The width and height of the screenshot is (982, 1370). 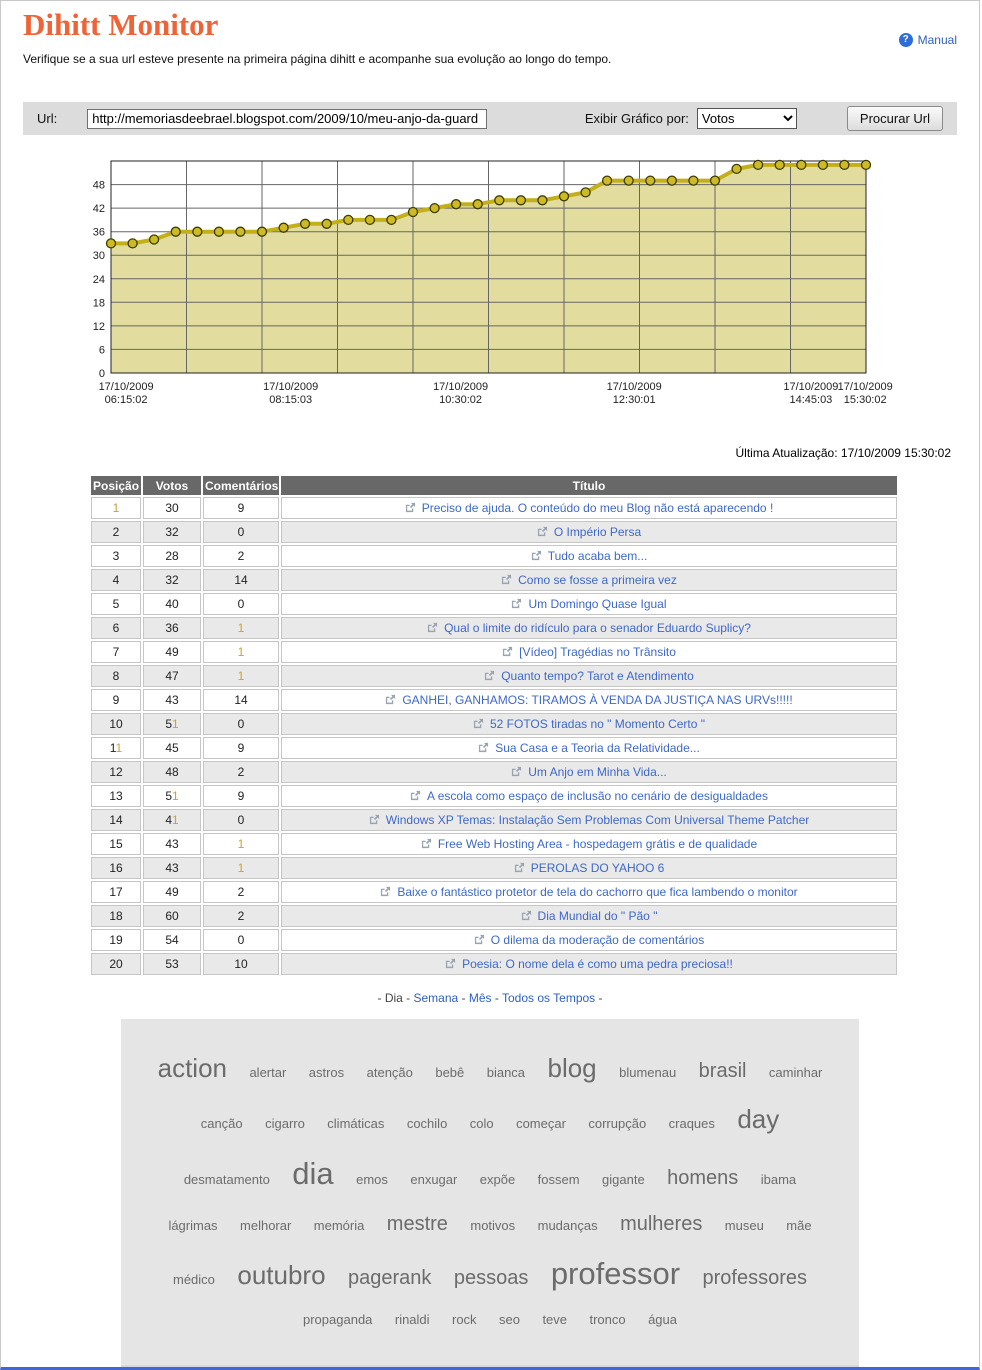 What do you see at coordinates (266, 1225) in the screenshot?
I see `tag-melhorar: melhorar` at bounding box center [266, 1225].